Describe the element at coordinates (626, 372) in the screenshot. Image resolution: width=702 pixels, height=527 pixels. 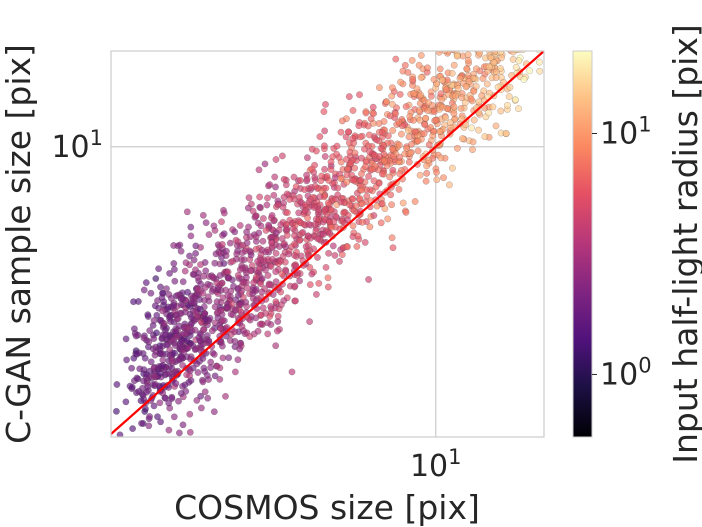
I see `colorbar-tick-label: 100` at that location.